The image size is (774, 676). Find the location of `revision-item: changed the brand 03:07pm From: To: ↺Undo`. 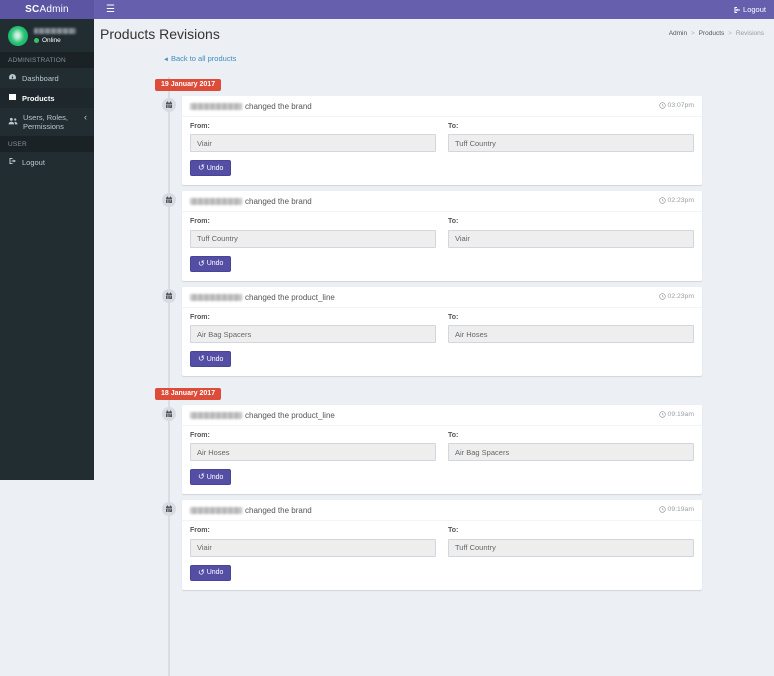

revision-item: changed the brand 03:07pm From: To: ↺Undo is located at coordinates (432, 140).